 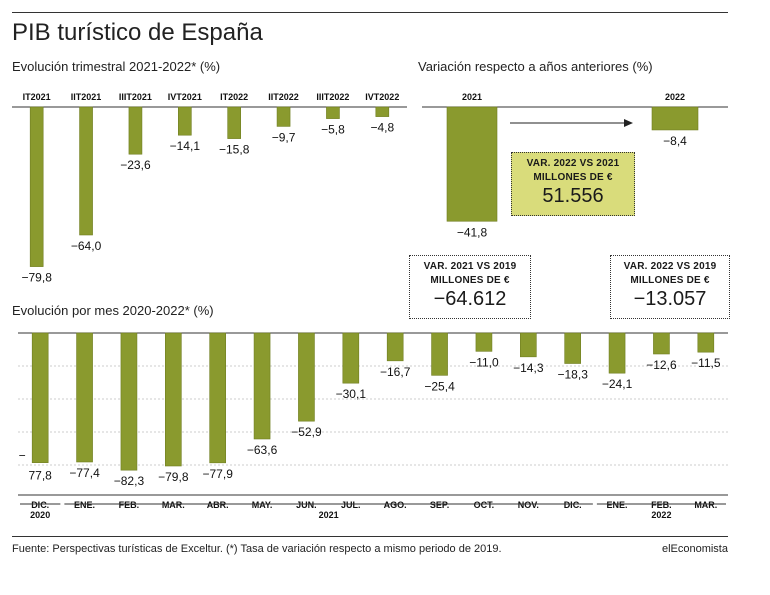 What do you see at coordinates (137, 32) in the screenshot?
I see `page-title: PIB turístico de España` at bounding box center [137, 32].